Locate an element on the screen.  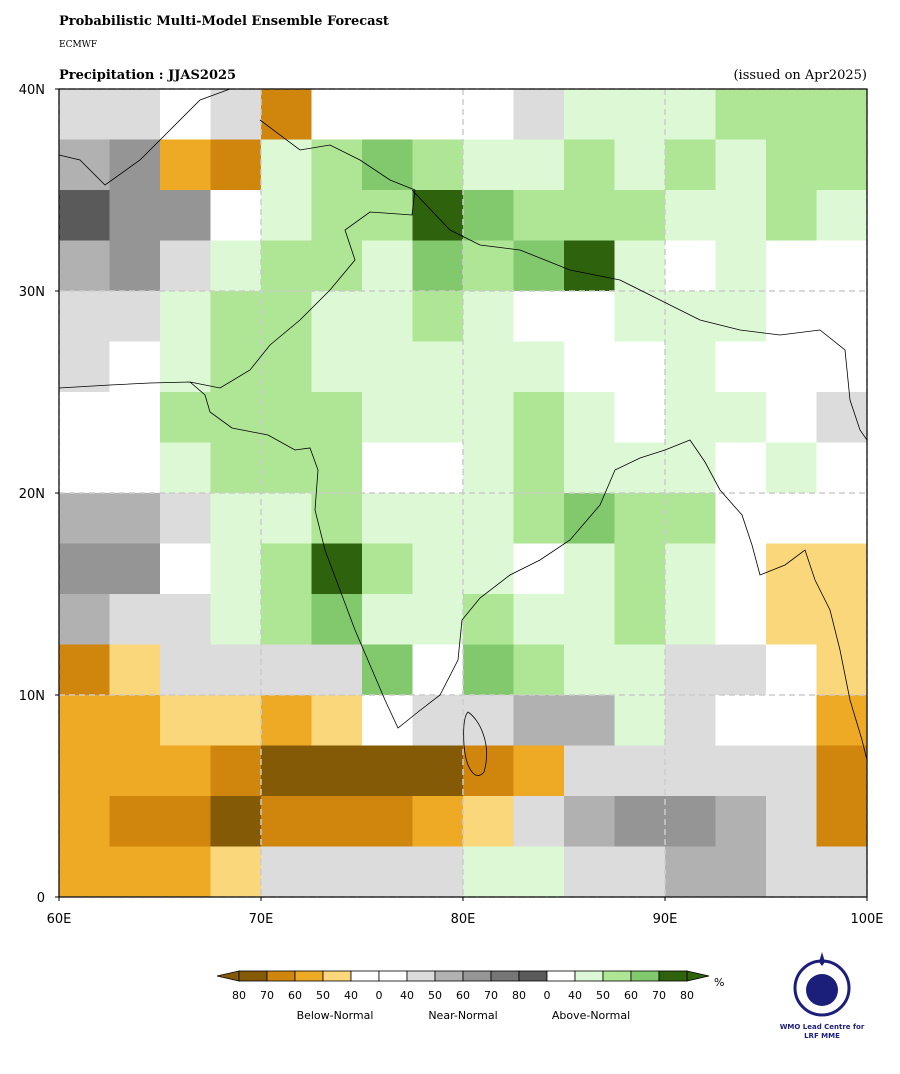
legend-label: 60 is located at coordinates (631, 995).